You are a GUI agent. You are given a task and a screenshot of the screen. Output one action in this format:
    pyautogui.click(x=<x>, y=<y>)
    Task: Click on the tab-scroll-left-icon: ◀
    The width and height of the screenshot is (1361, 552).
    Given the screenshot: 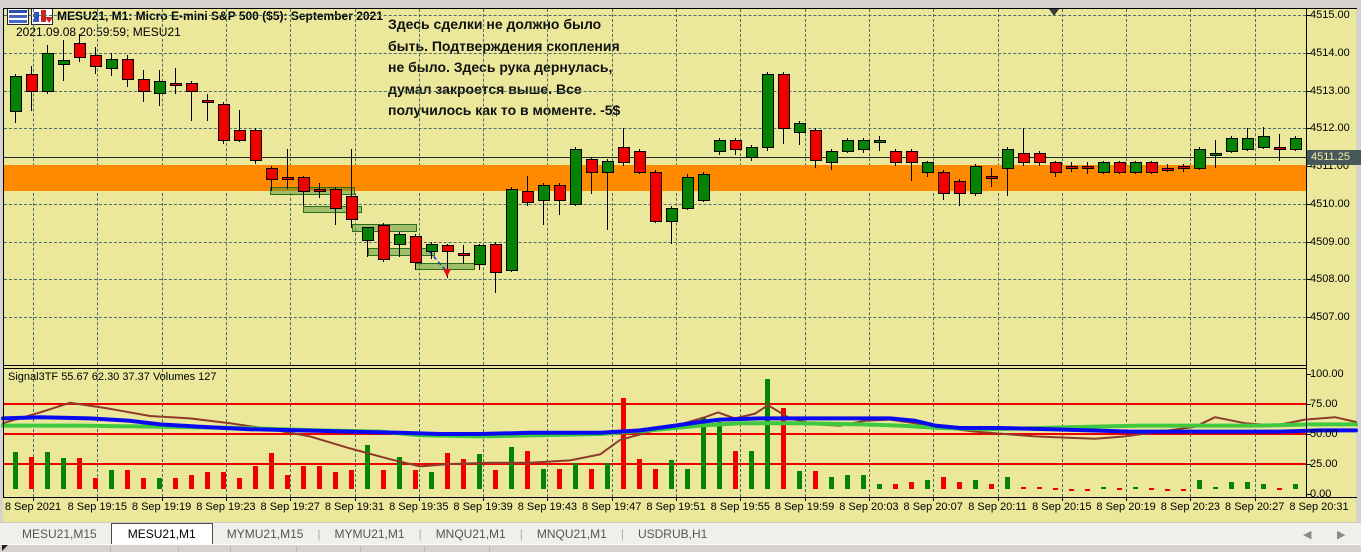 What is the action you would take?
    pyautogui.click(x=1307, y=535)
    